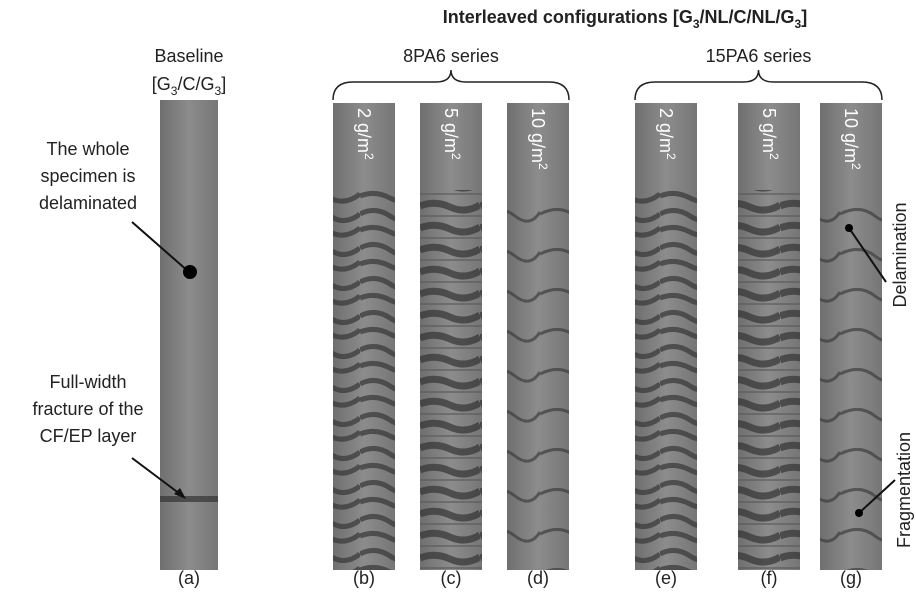 The height and width of the screenshot is (594, 916). I want to click on panel-label: (f), so click(769, 578).